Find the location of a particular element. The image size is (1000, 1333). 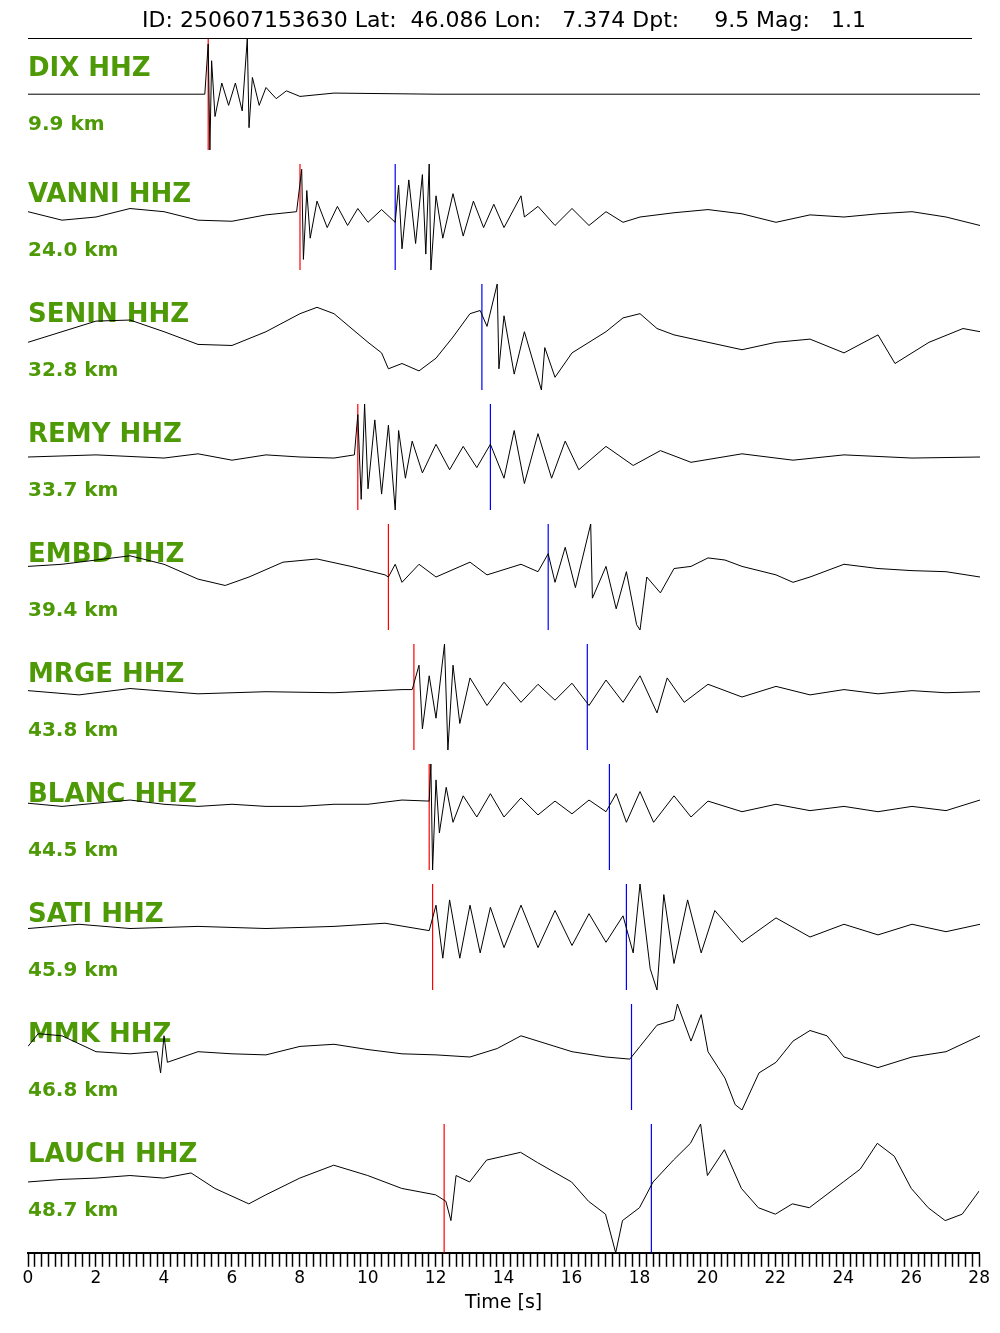

x-tick-label: 6 is located at coordinates (232, 1277).